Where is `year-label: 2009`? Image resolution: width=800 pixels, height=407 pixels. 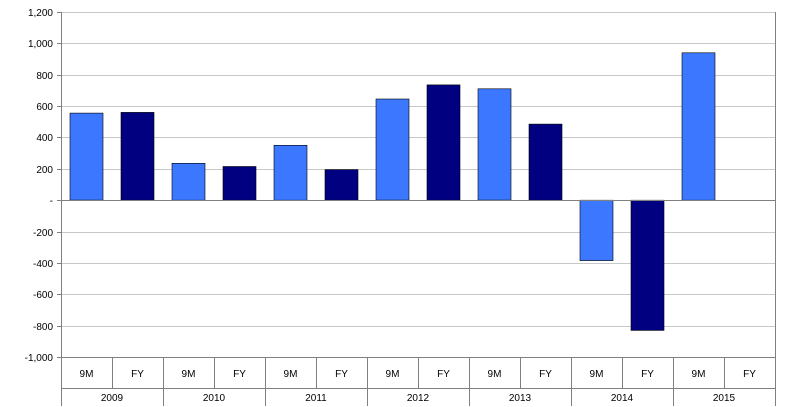
year-label: 2009 is located at coordinates (112, 398).